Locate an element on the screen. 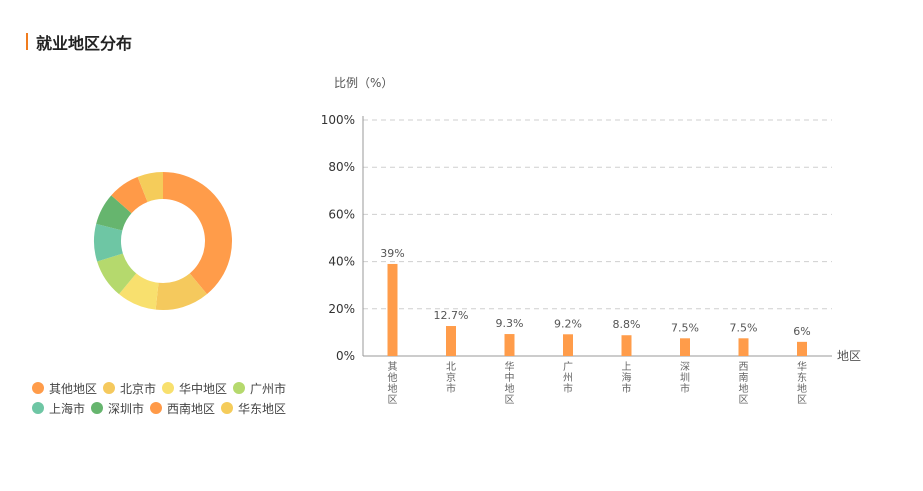  data-label: 9.2% is located at coordinates (568, 323).